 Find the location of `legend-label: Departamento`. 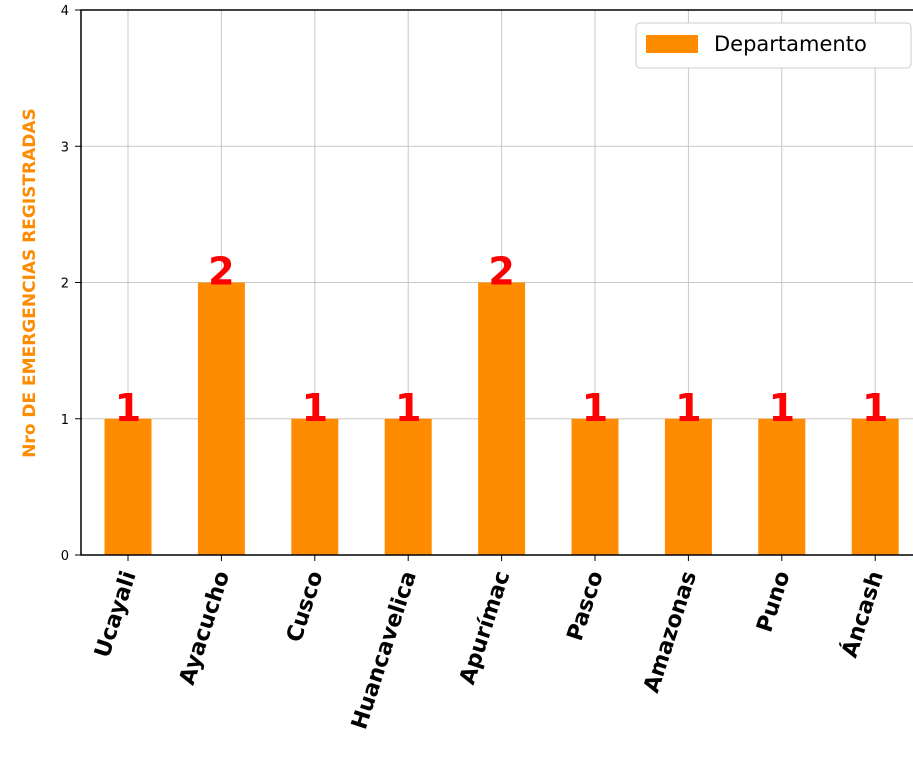

legend-label: Departamento is located at coordinates (790, 44).